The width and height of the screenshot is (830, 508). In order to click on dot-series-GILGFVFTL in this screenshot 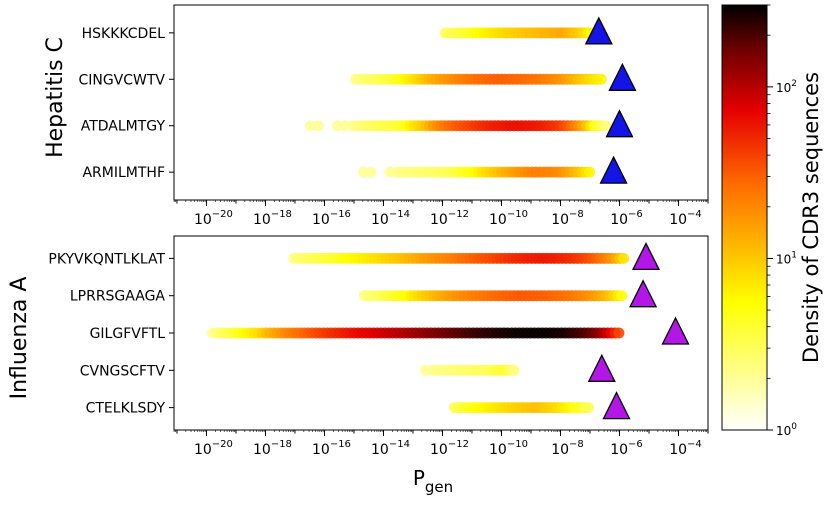, I will do `click(415, 333)`.